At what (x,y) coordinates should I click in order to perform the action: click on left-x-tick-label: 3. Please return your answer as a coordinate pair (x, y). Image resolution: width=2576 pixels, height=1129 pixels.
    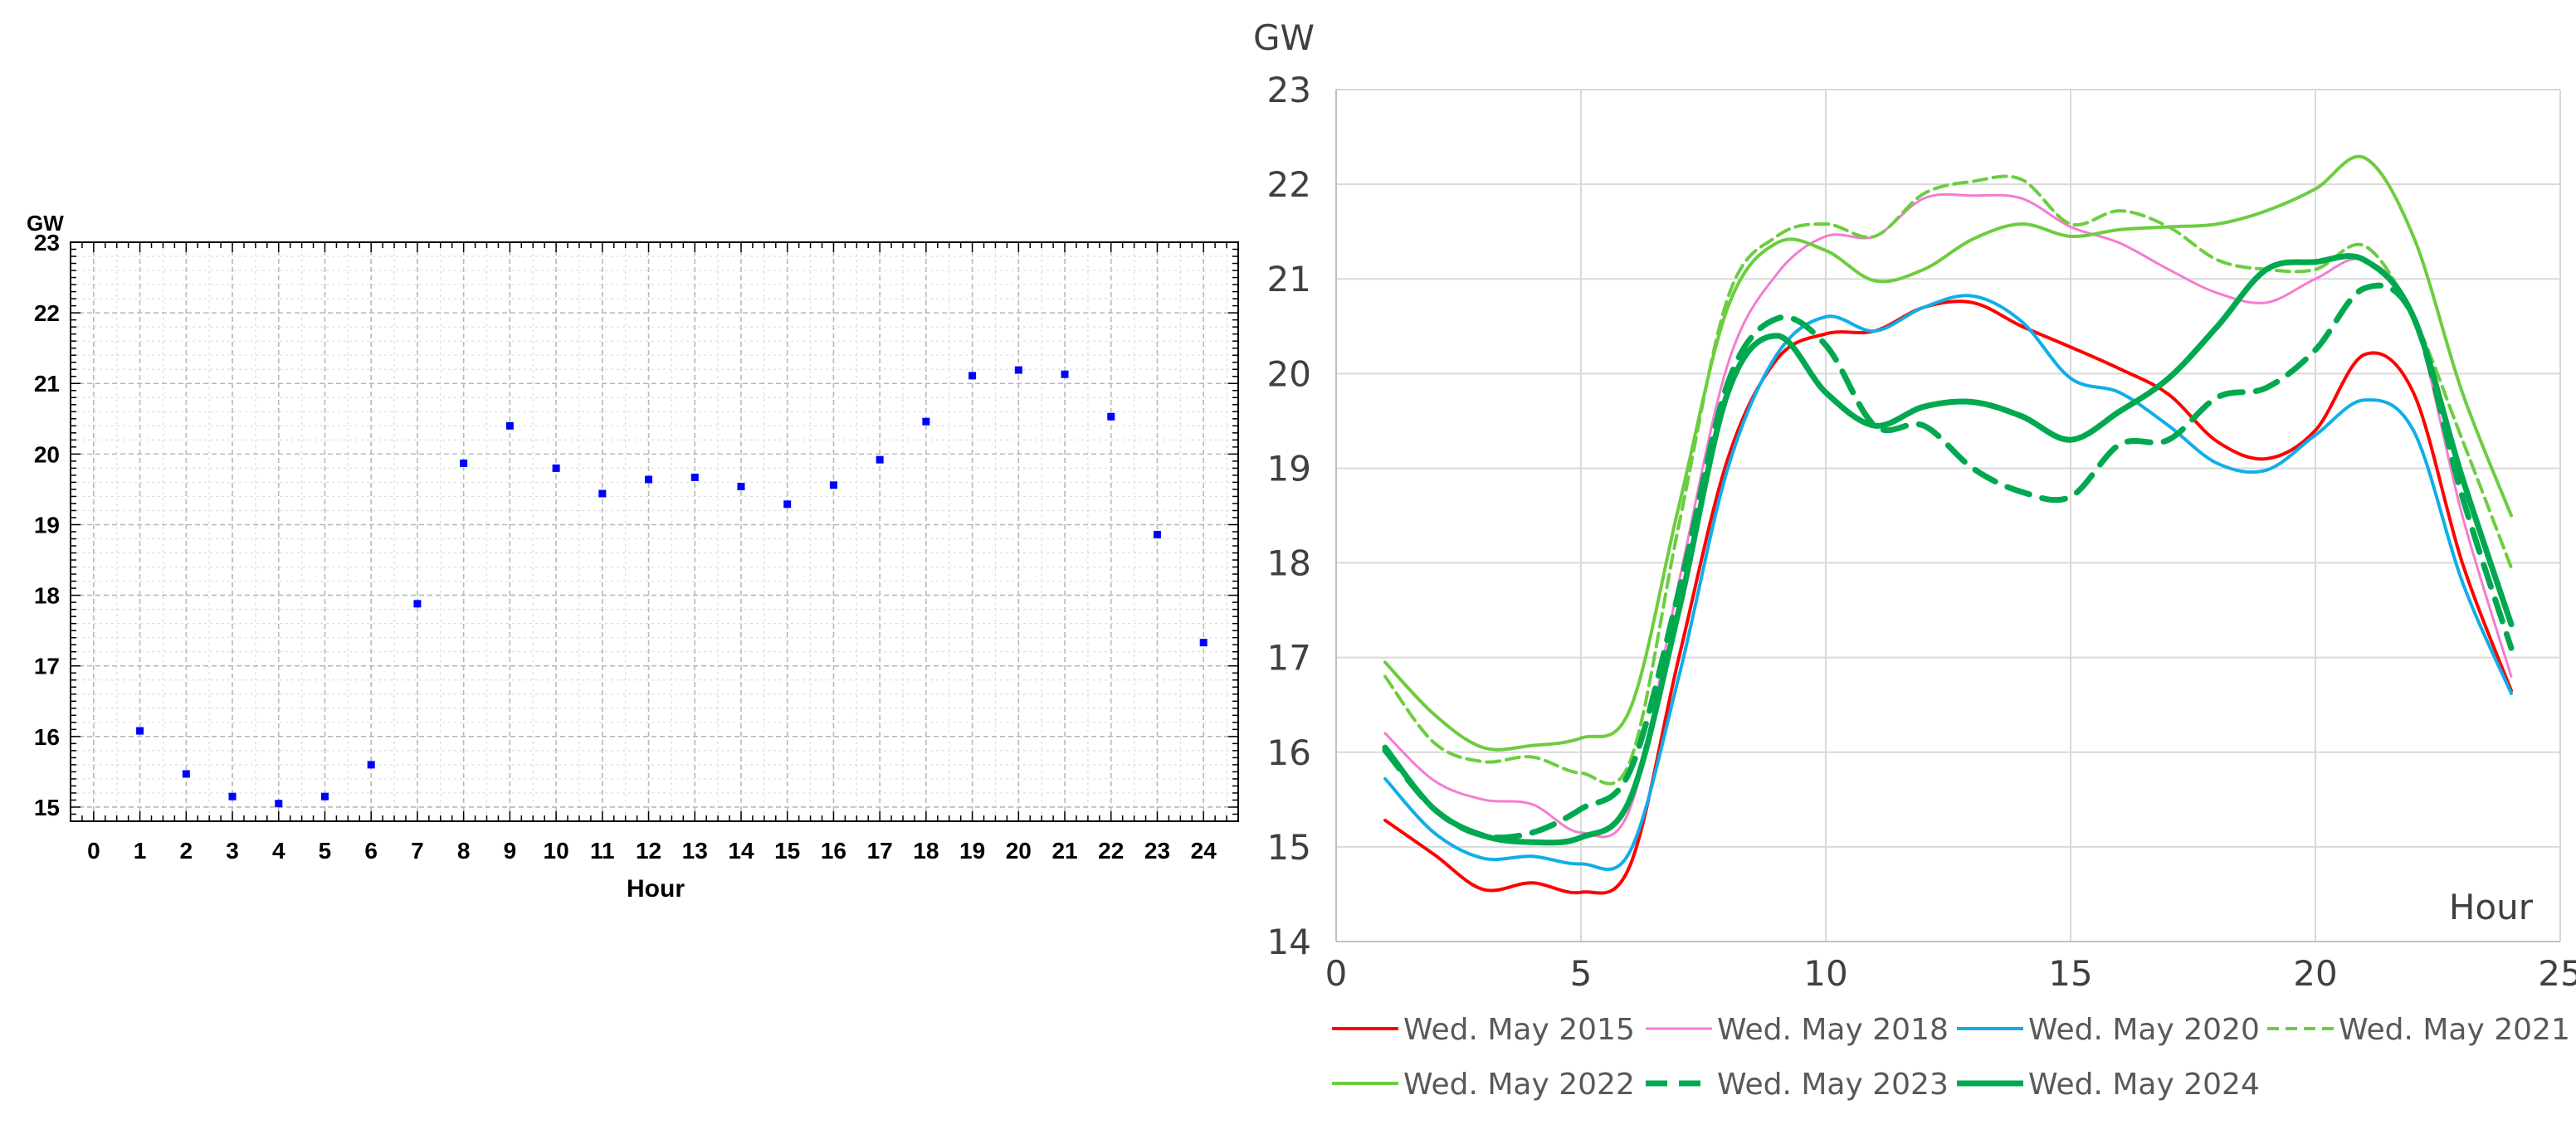
    Looking at the image, I should click on (232, 851).